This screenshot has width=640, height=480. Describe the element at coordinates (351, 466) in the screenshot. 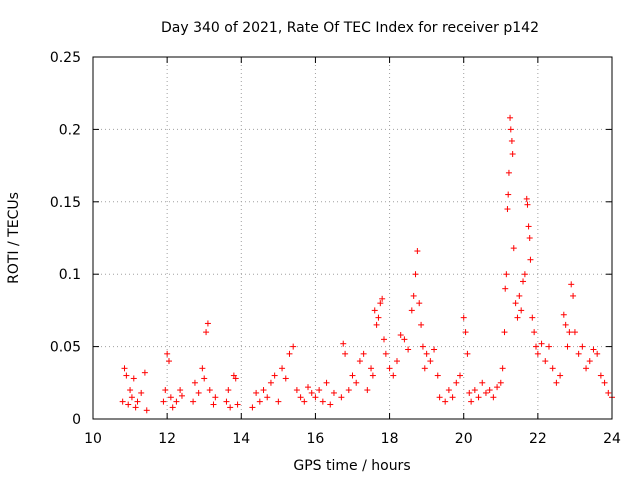

I see `x-axis-label: GPS time / hours` at that location.